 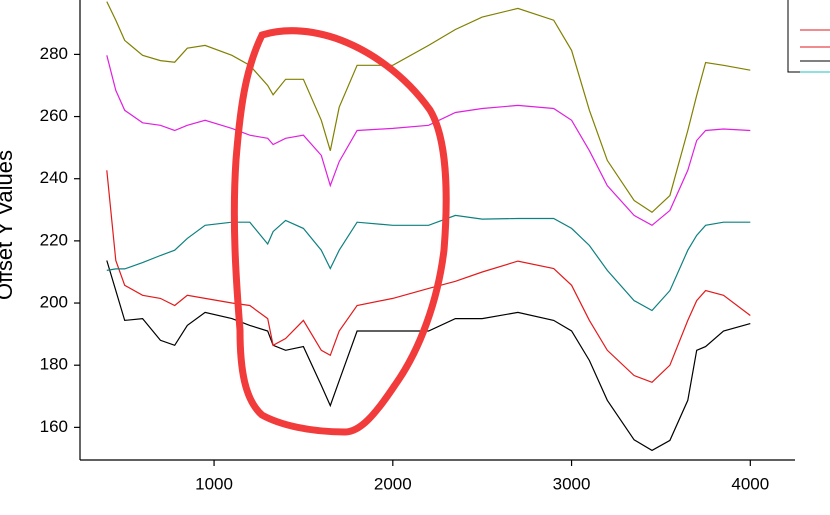 What do you see at coordinates (428, 263) in the screenshot?
I see `series-line` at bounding box center [428, 263].